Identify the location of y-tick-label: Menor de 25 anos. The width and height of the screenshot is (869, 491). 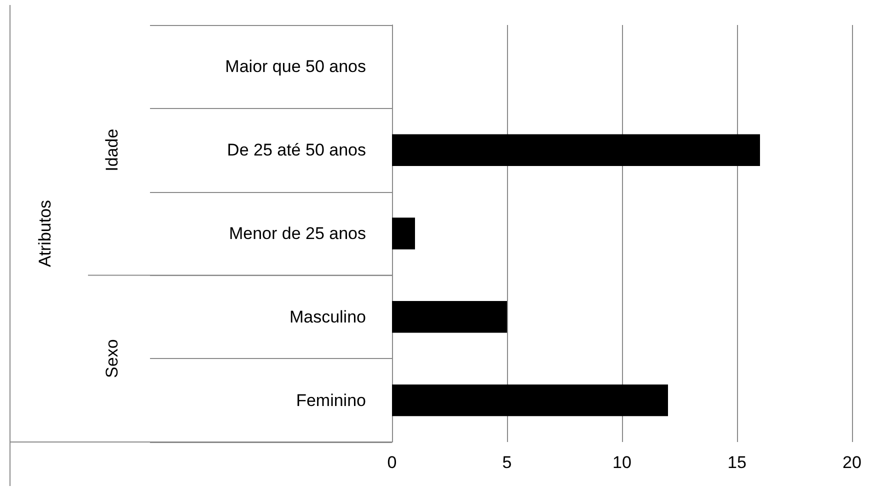
(297, 233).